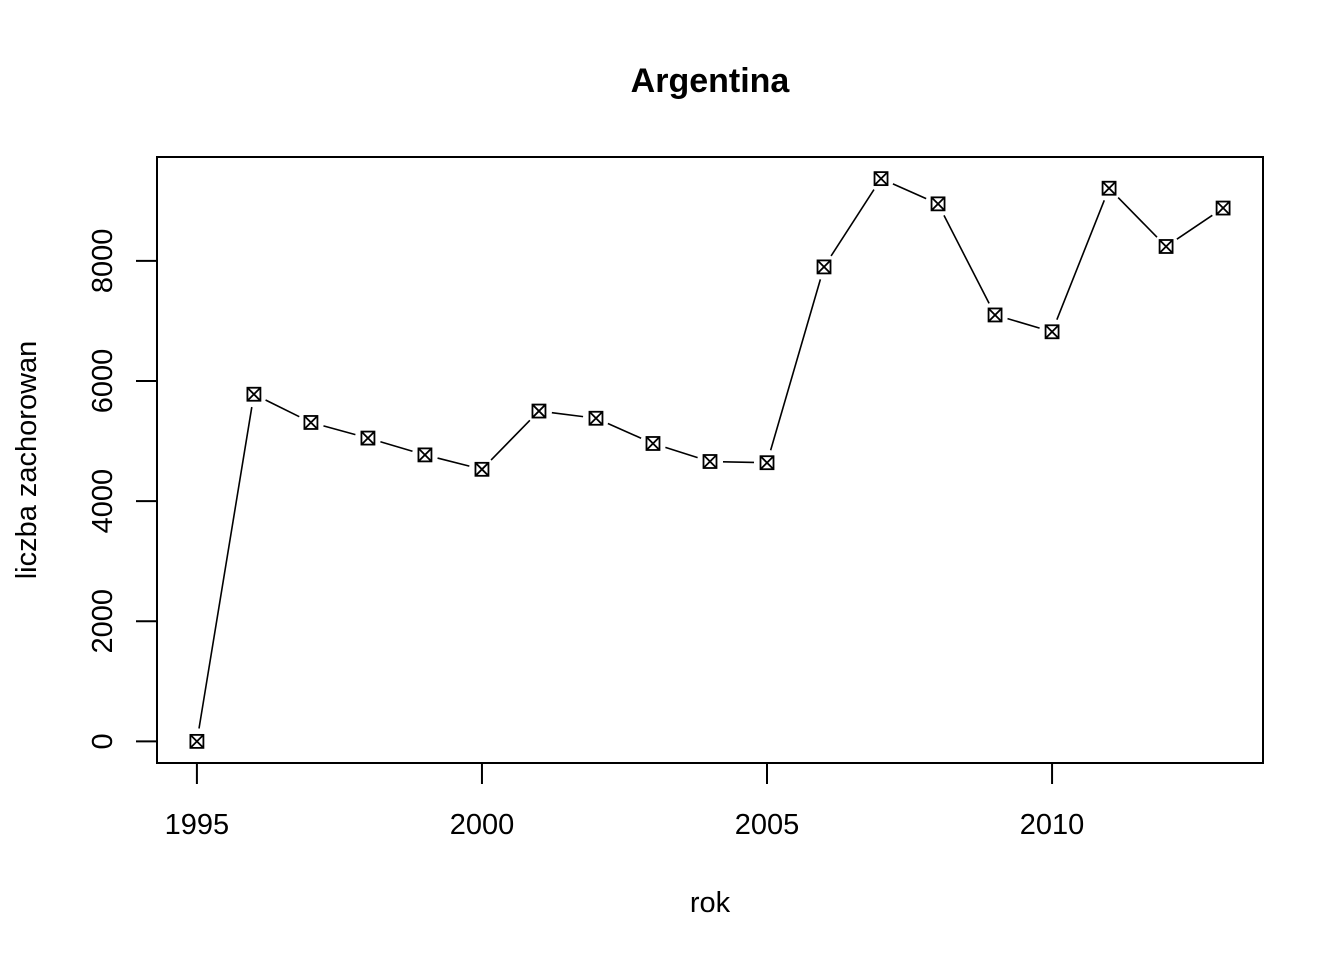 This screenshot has width=1344, height=960. Describe the element at coordinates (482, 825) in the screenshot. I see `x-tick-label: 2000` at that location.